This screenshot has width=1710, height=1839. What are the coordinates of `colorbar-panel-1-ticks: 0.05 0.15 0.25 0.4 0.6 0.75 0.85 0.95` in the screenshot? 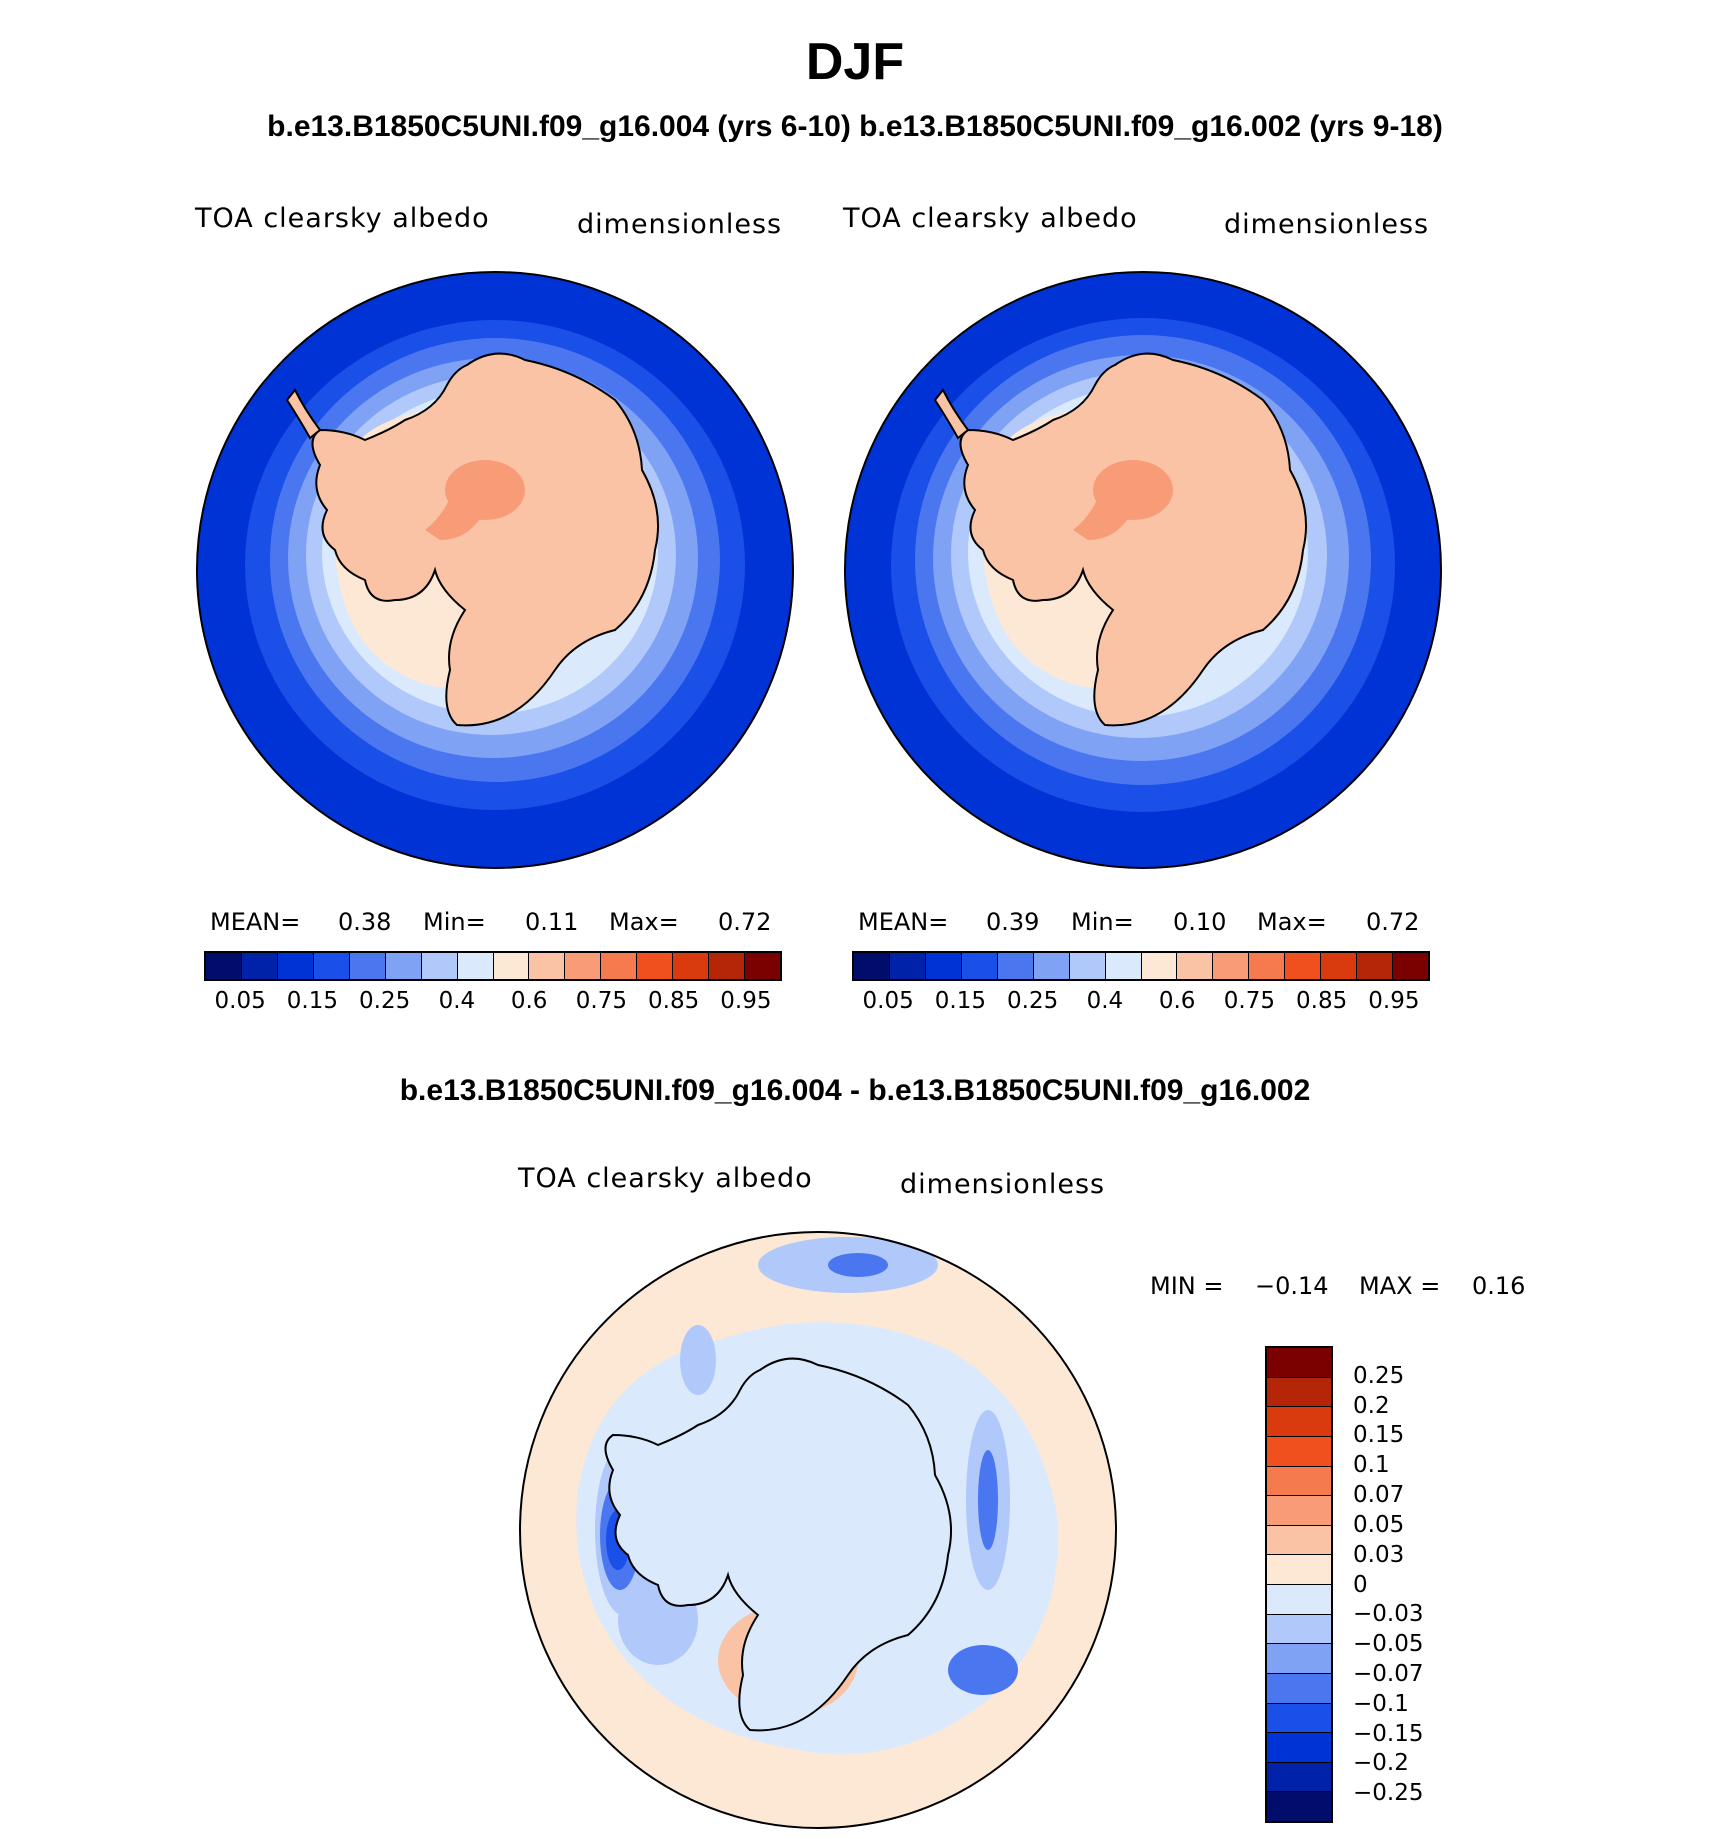 It's located at (493, 1003).